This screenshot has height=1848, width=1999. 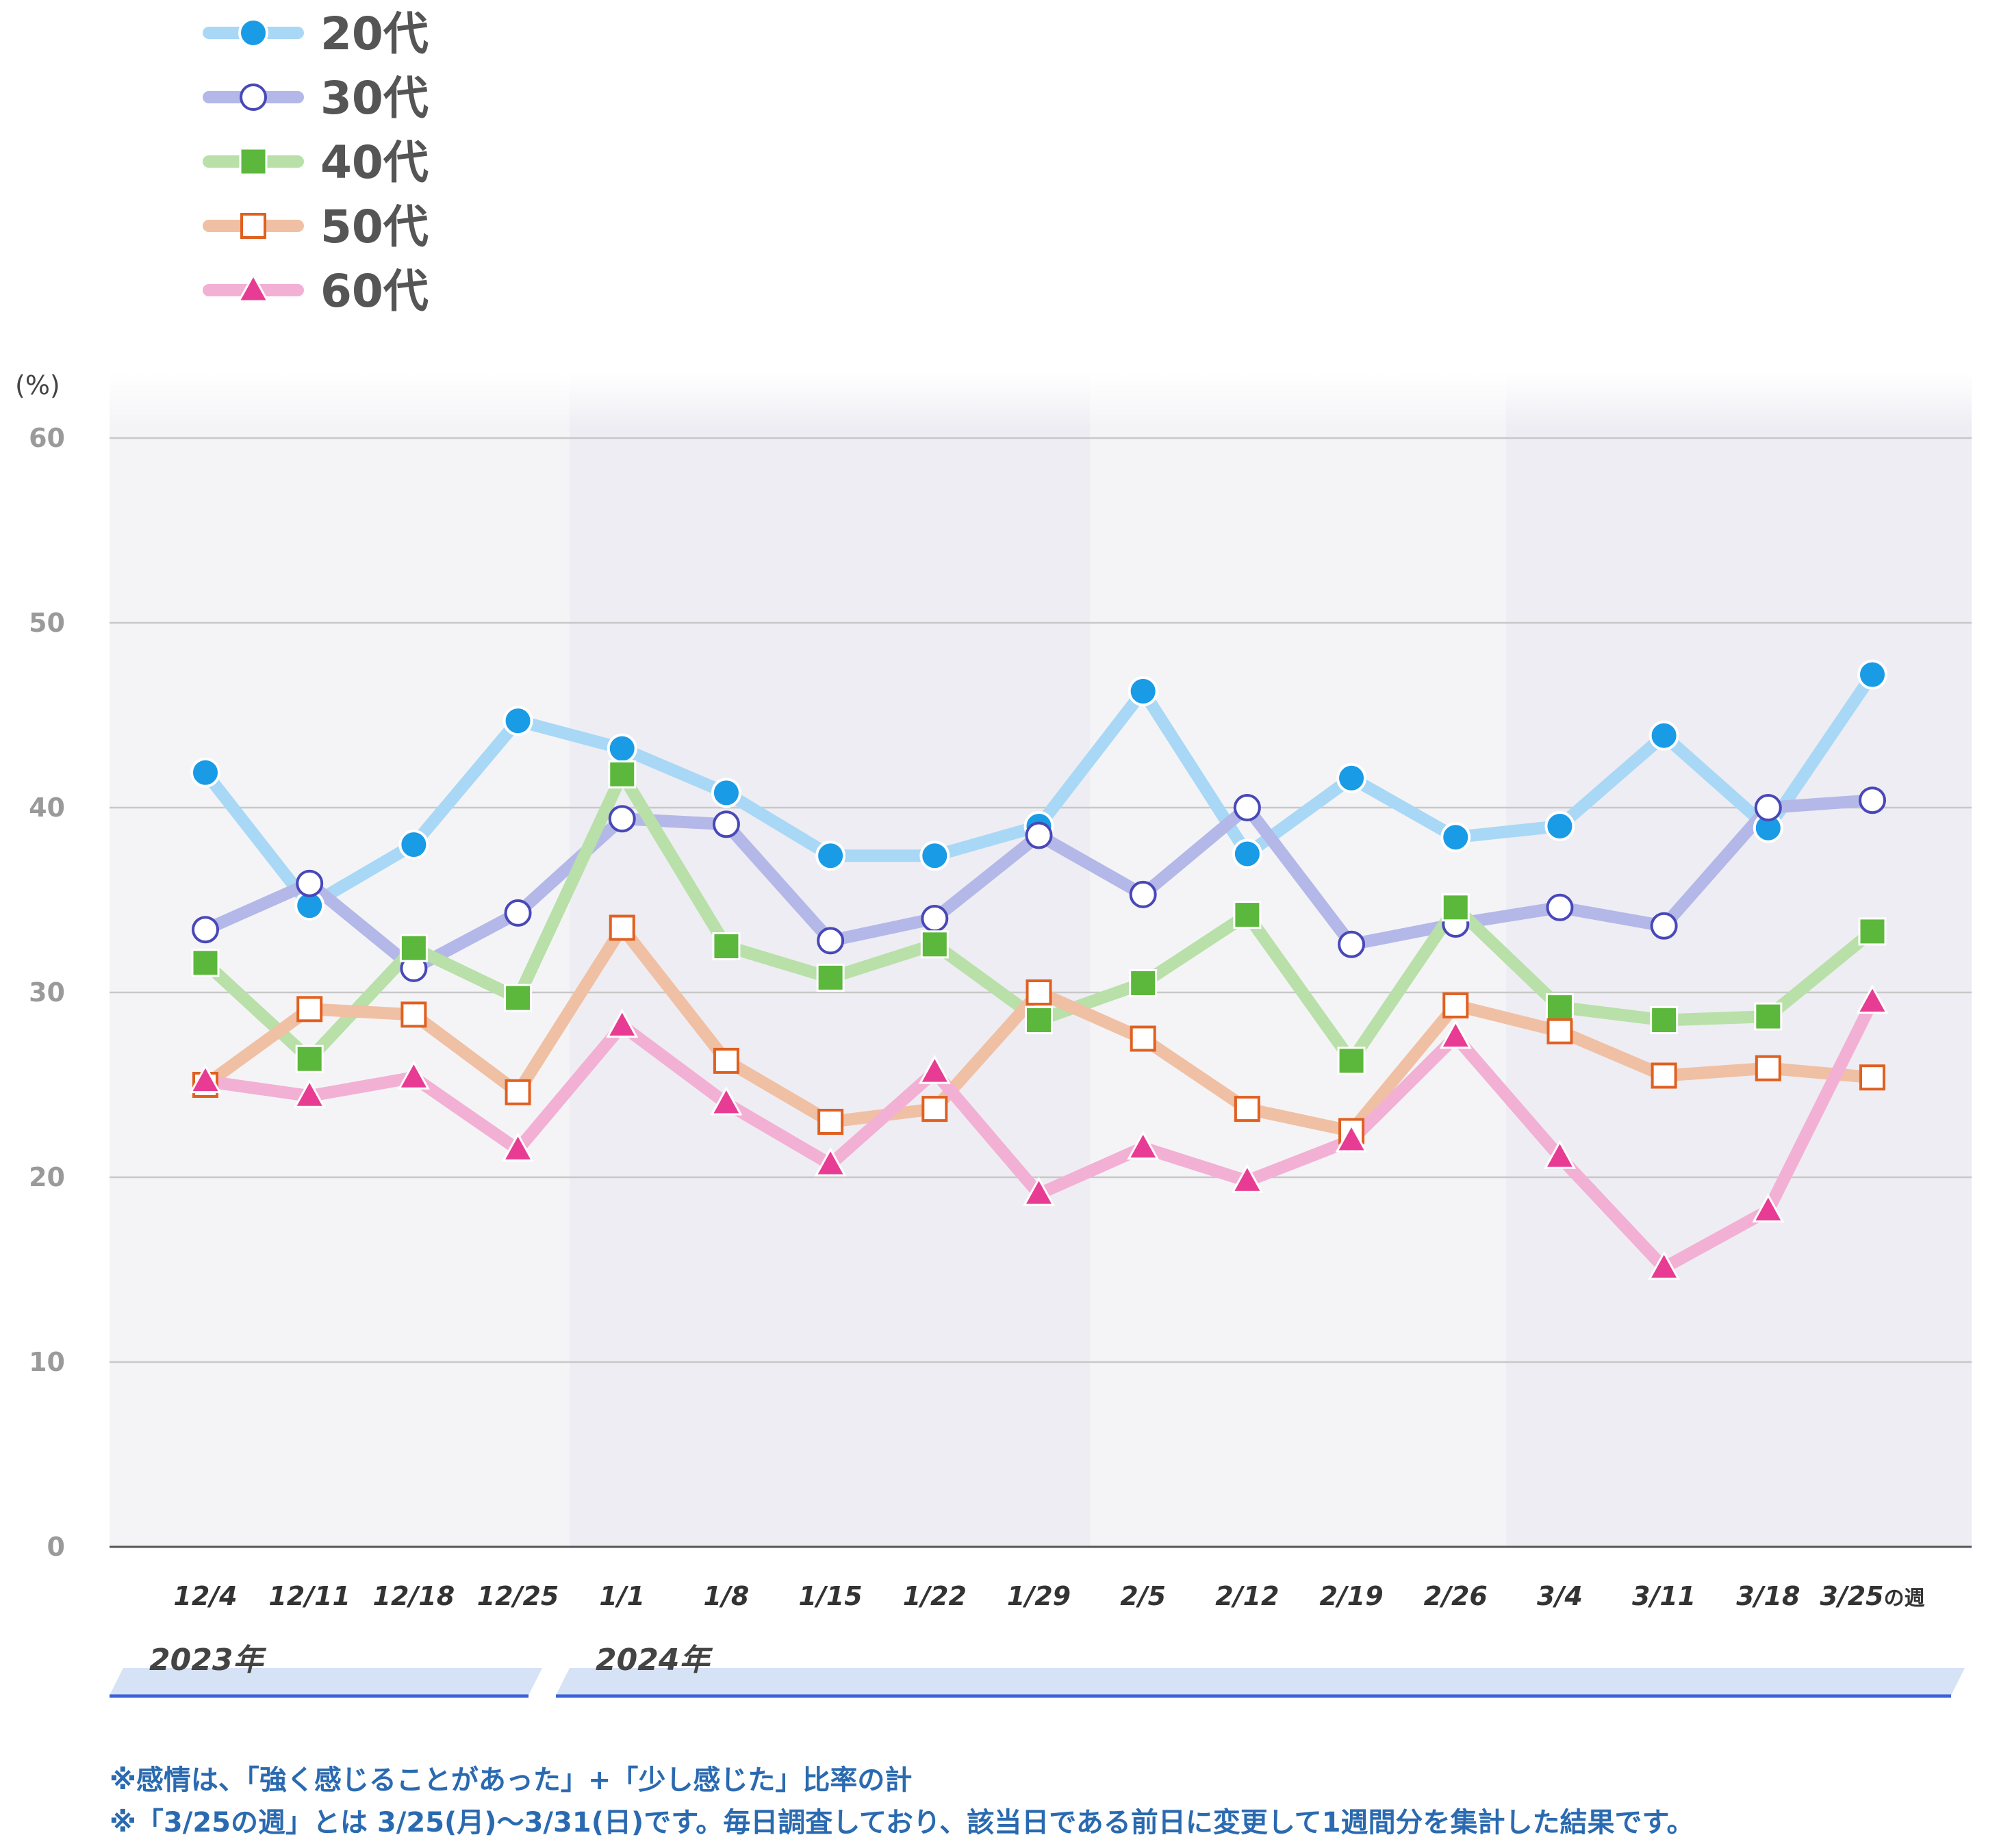 I want to click on x-tick-label: 1/22, so click(x=935, y=1596).